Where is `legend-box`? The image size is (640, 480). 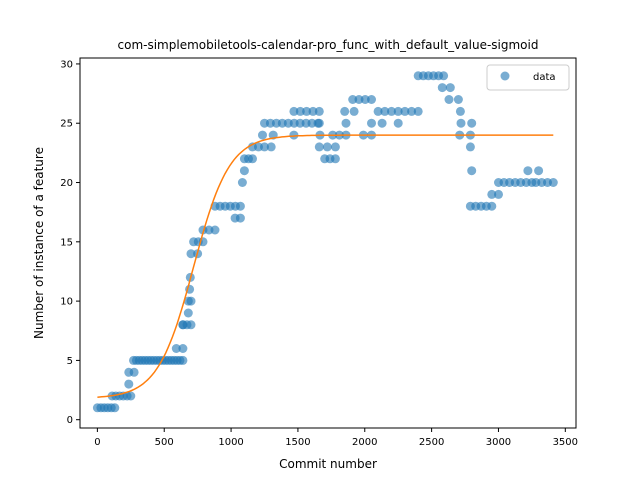
legend-box is located at coordinates (528, 77).